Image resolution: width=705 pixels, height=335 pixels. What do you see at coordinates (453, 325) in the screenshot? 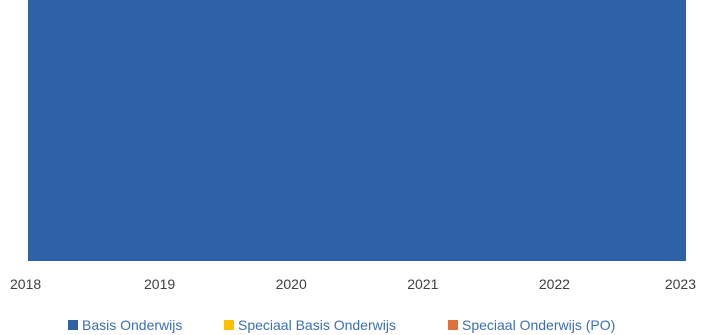
I see `legend-swatch-speciaal-onderwijs-po` at bounding box center [453, 325].